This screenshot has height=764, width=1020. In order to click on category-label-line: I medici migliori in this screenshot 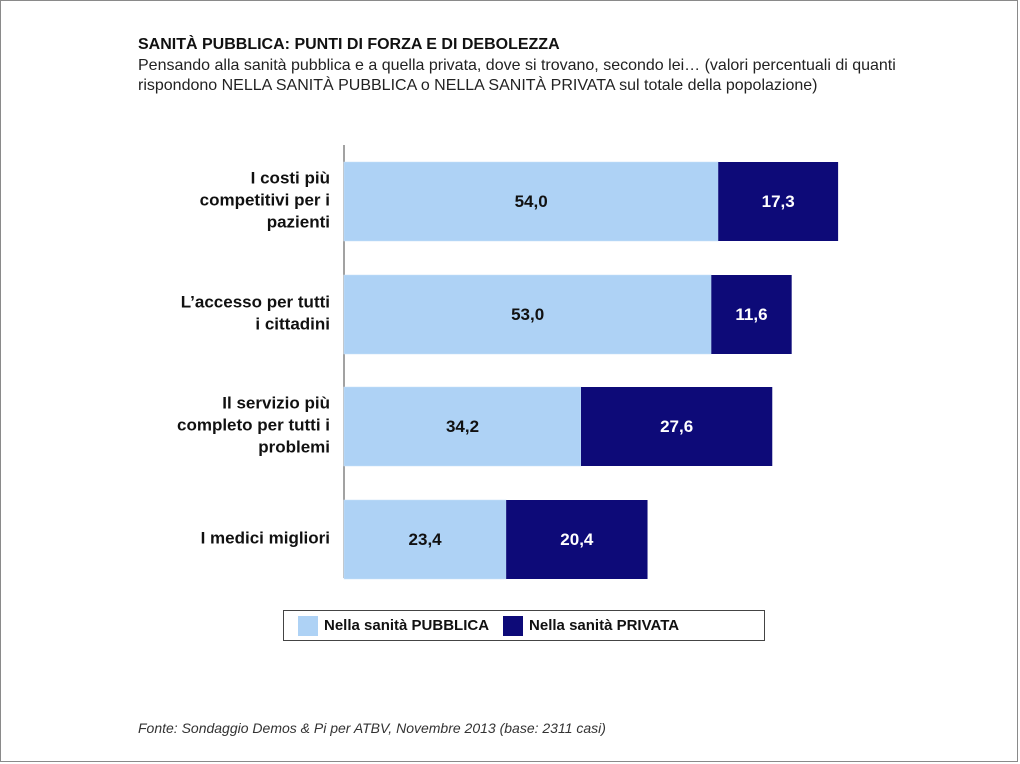, I will do `click(265, 538)`.